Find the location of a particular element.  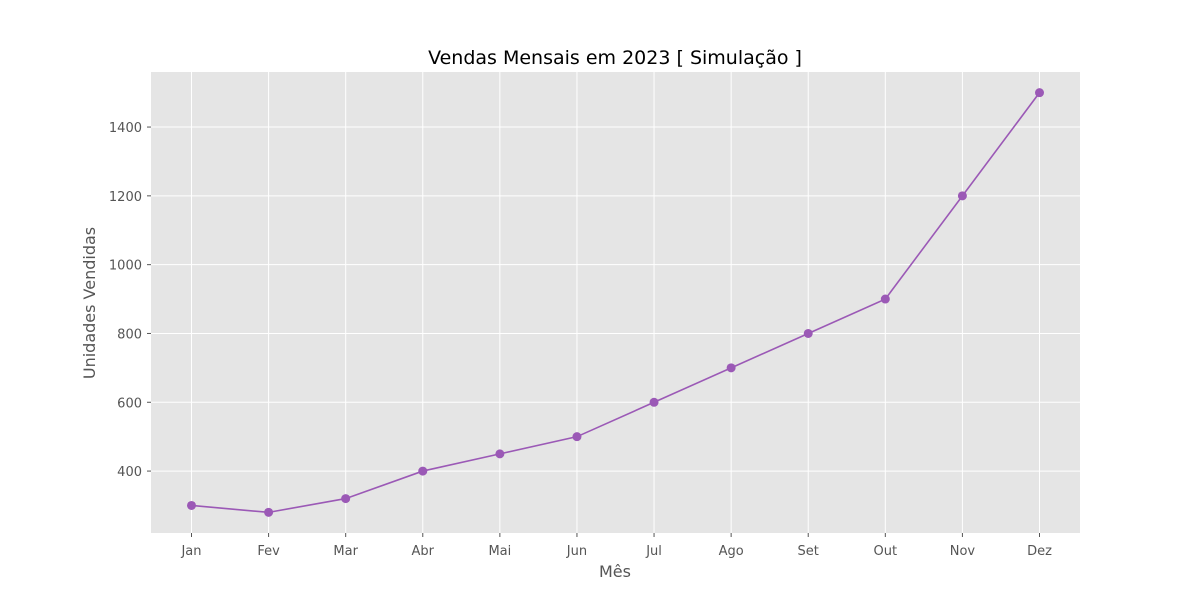

x-tick-label: Jan is located at coordinates (190, 551).